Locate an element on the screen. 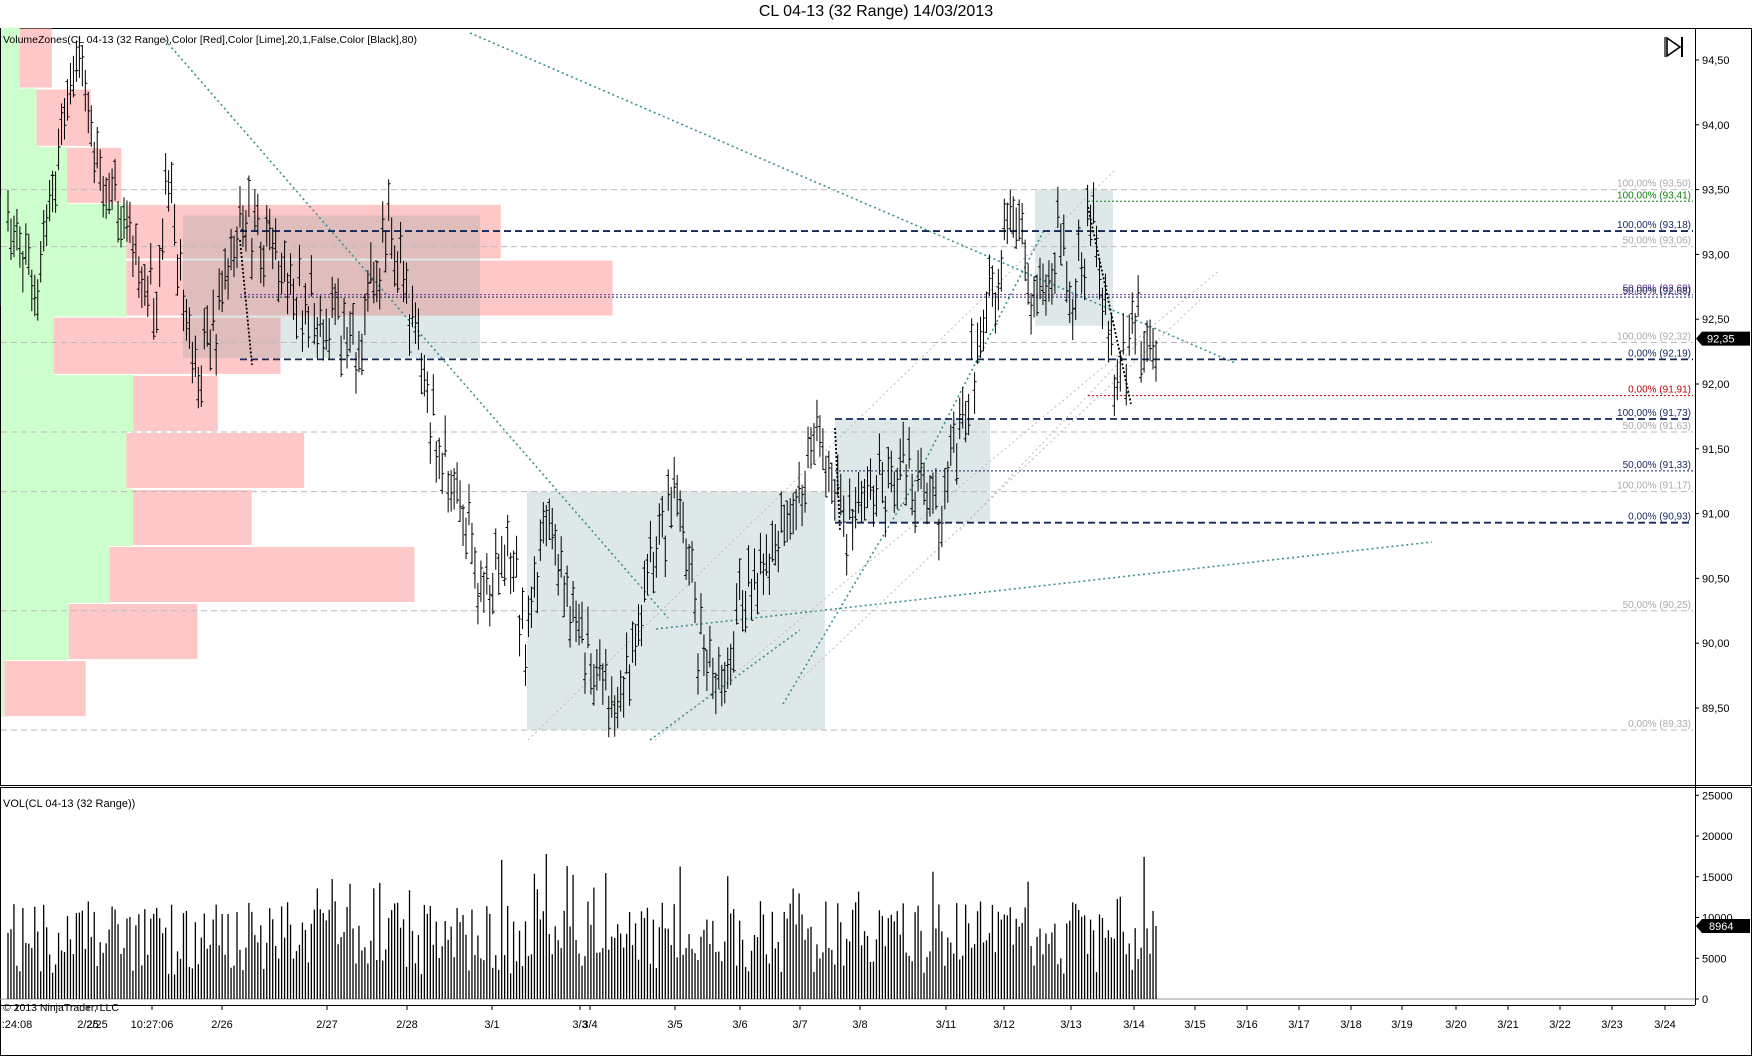 The width and height of the screenshot is (1752, 1058). last-volume-marker is located at coordinates (1723, 925).